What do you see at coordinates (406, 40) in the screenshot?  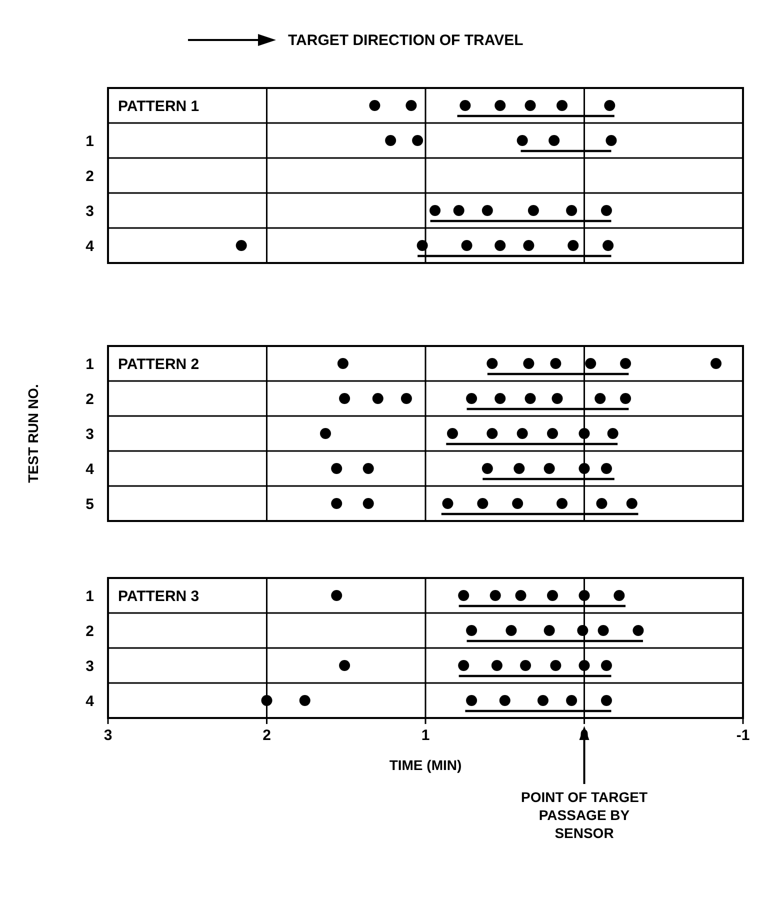 I see `text: TARGET DIRECTION OF TRAVEL` at bounding box center [406, 40].